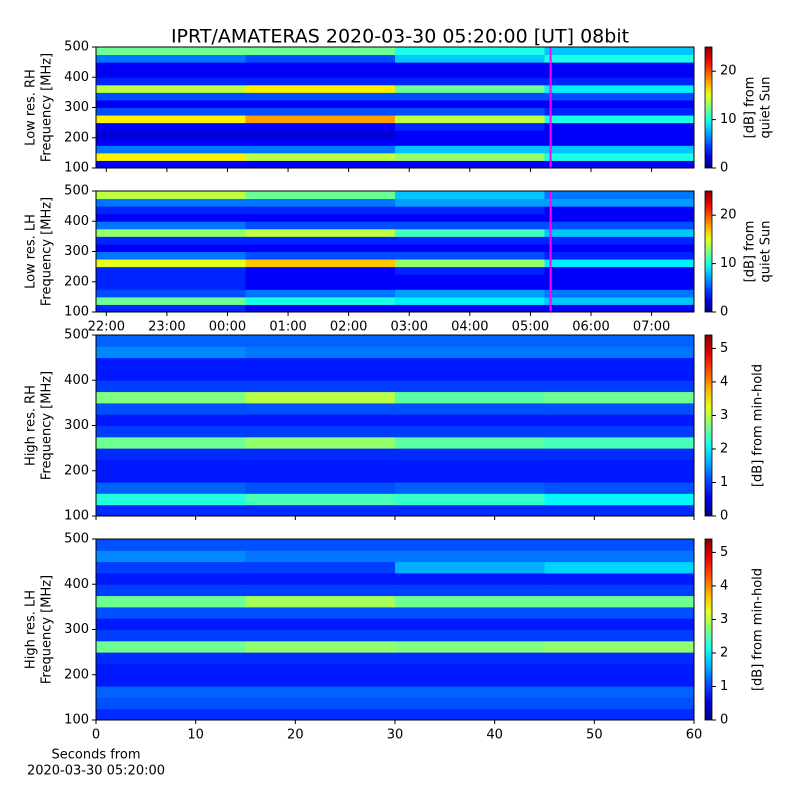  Describe the element at coordinates (166, 327) in the screenshot. I see `x-tick-label: 23:00` at that location.